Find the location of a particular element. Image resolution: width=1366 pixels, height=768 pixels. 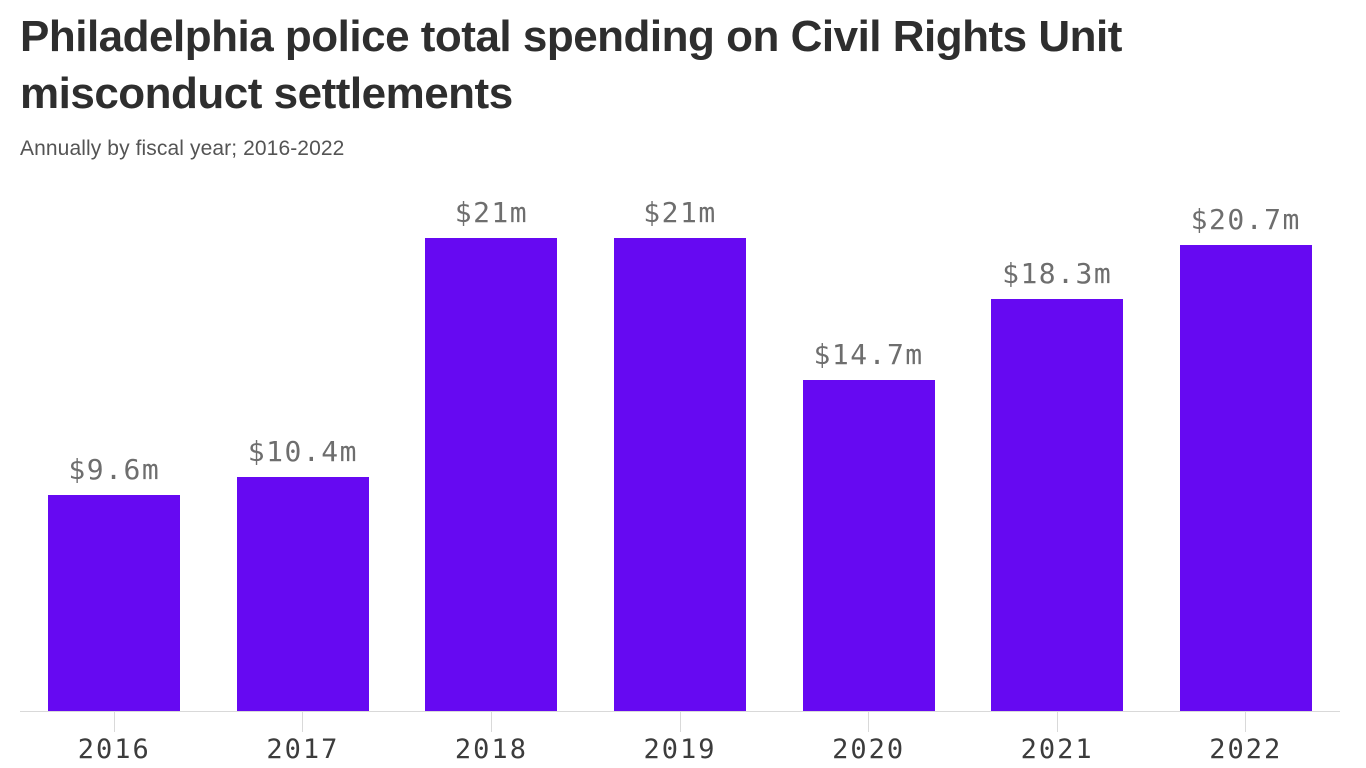

chart-subtitle: Annually by fiscal year; 2016-2022 is located at coordinates (182, 148).